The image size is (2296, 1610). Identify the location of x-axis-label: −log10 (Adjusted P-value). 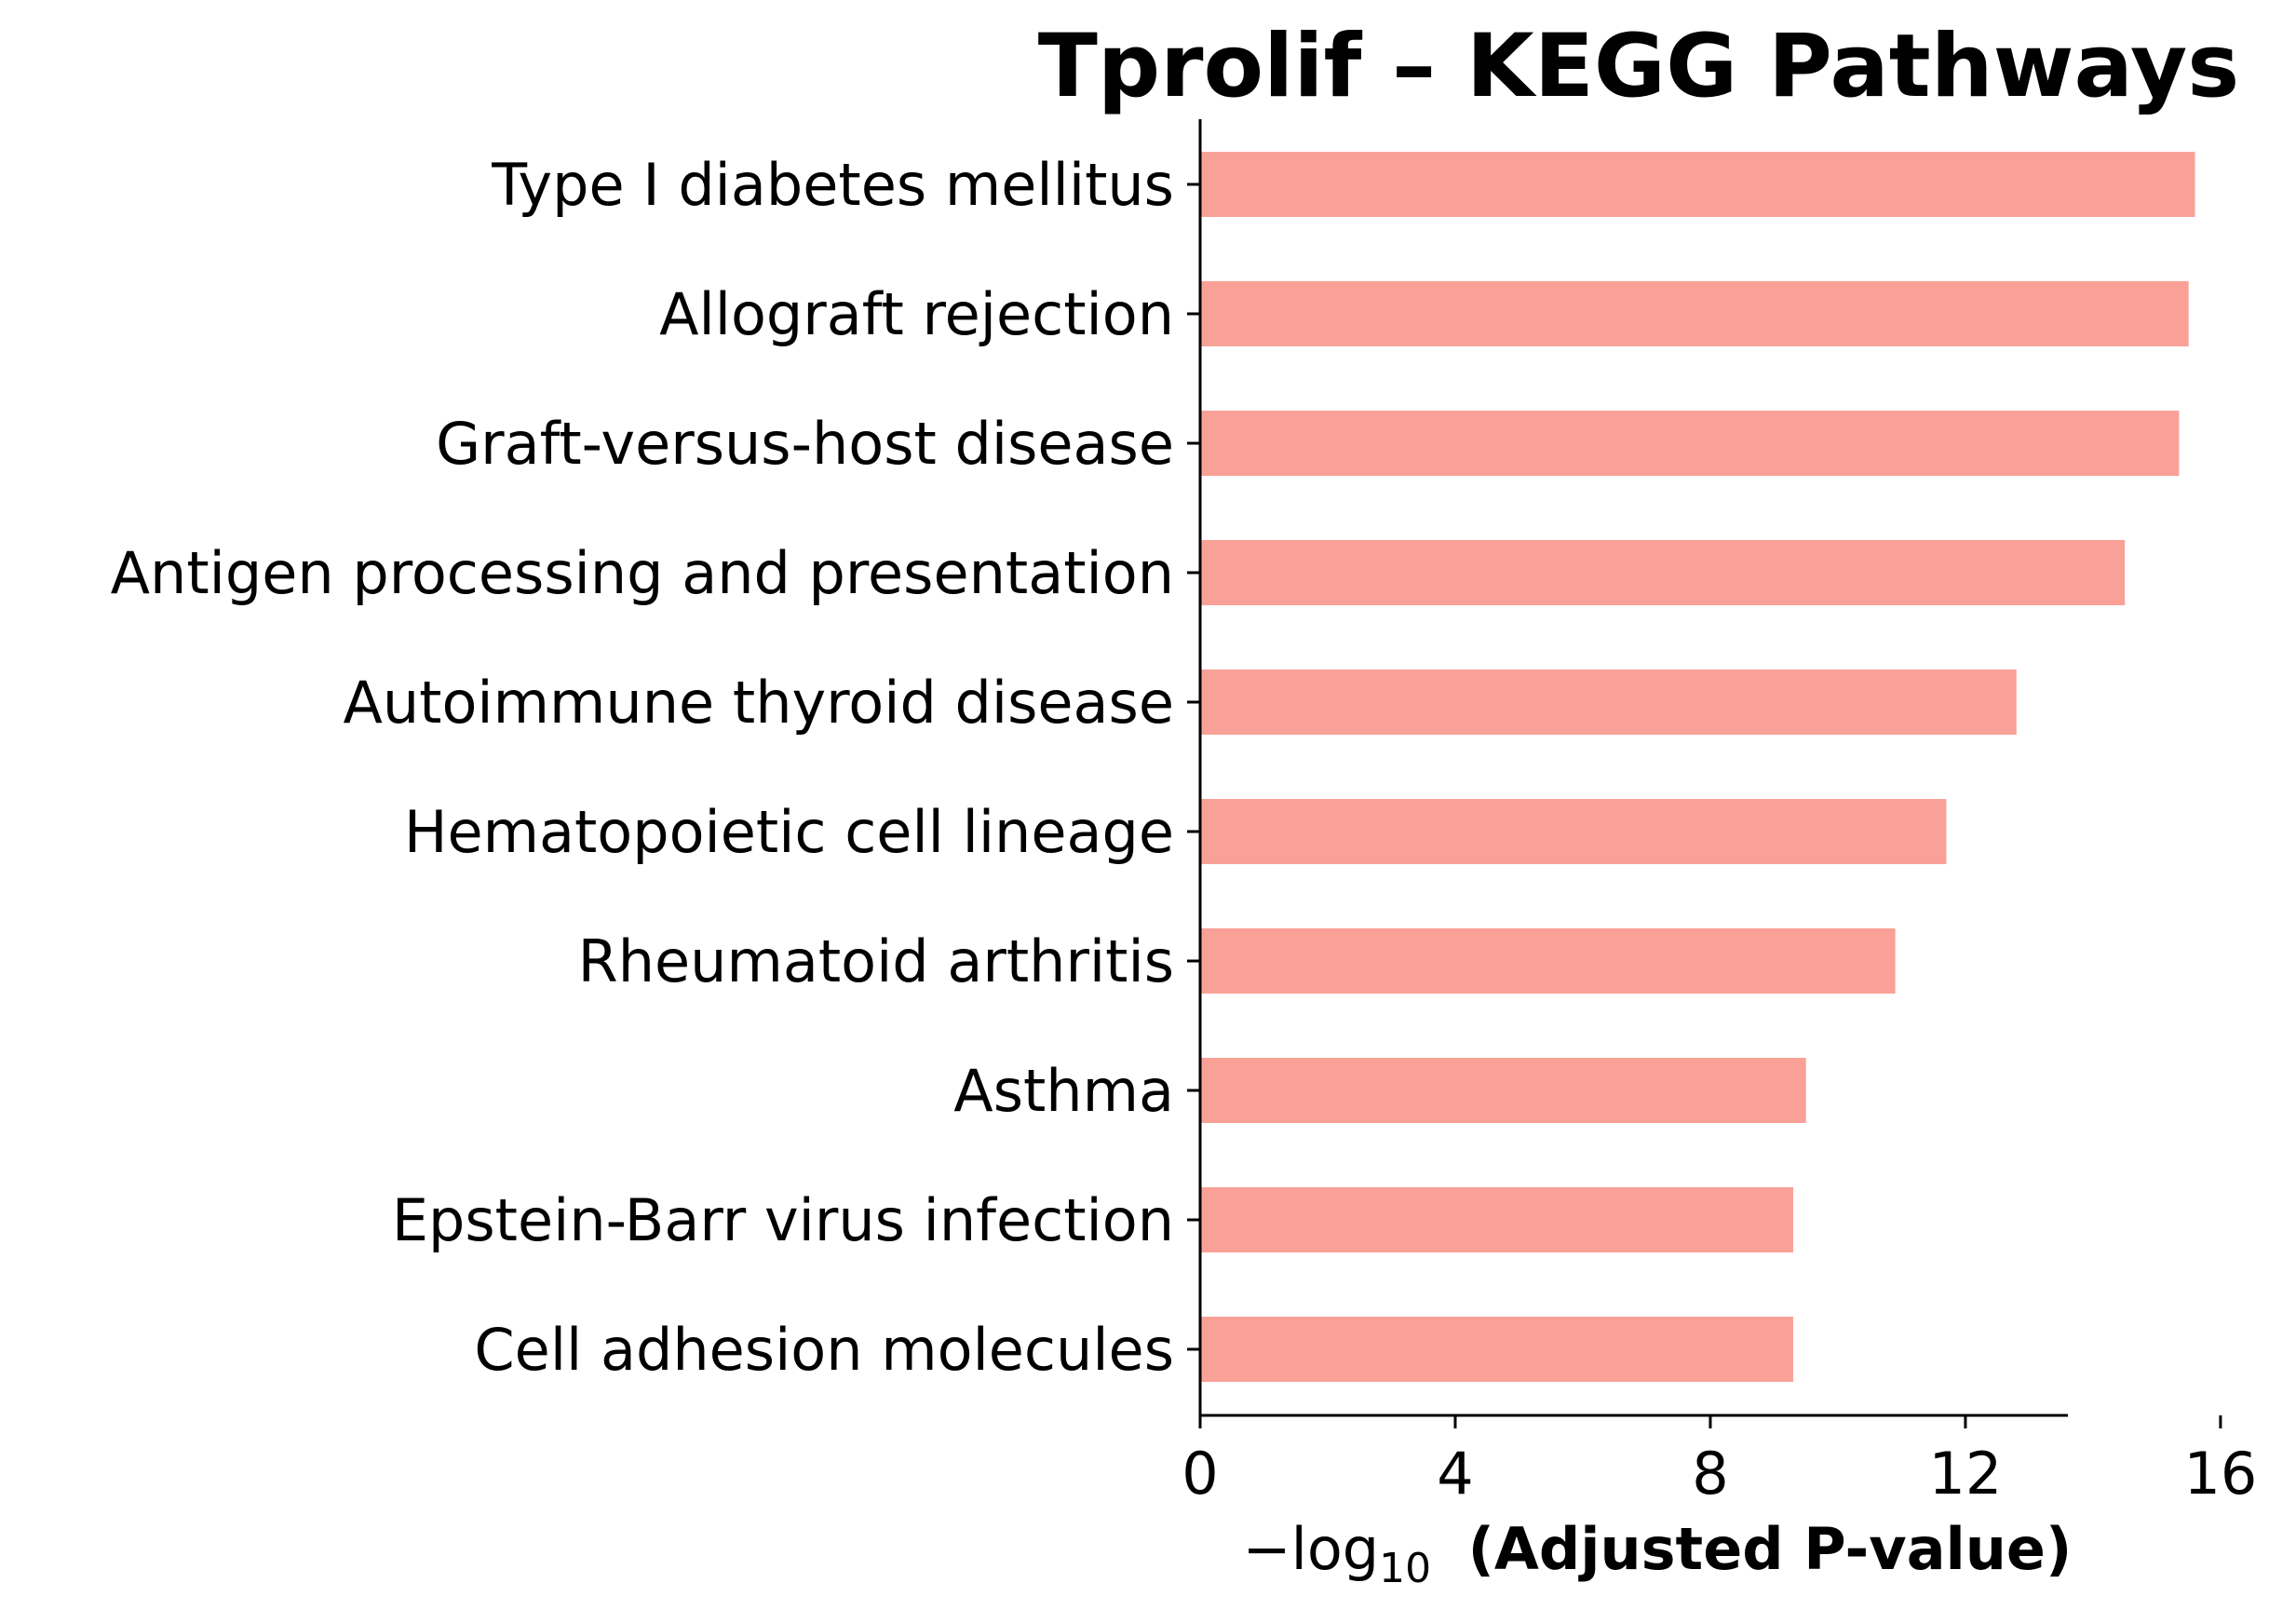
(1658, 1553).